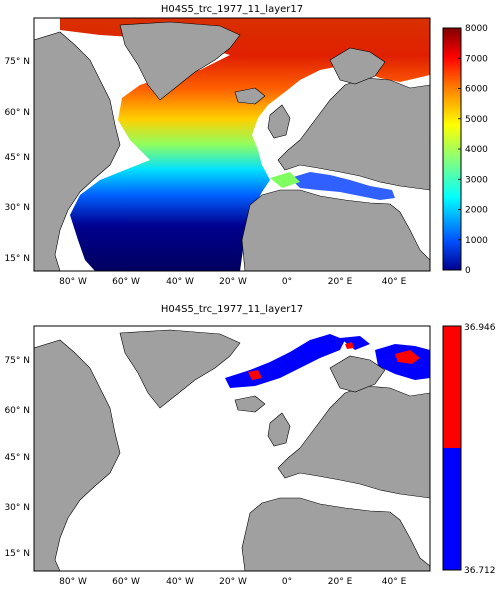 The width and height of the screenshot is (500, 600). I want to click on top-colorbar-tick-label: 2000, so click(476, 211).